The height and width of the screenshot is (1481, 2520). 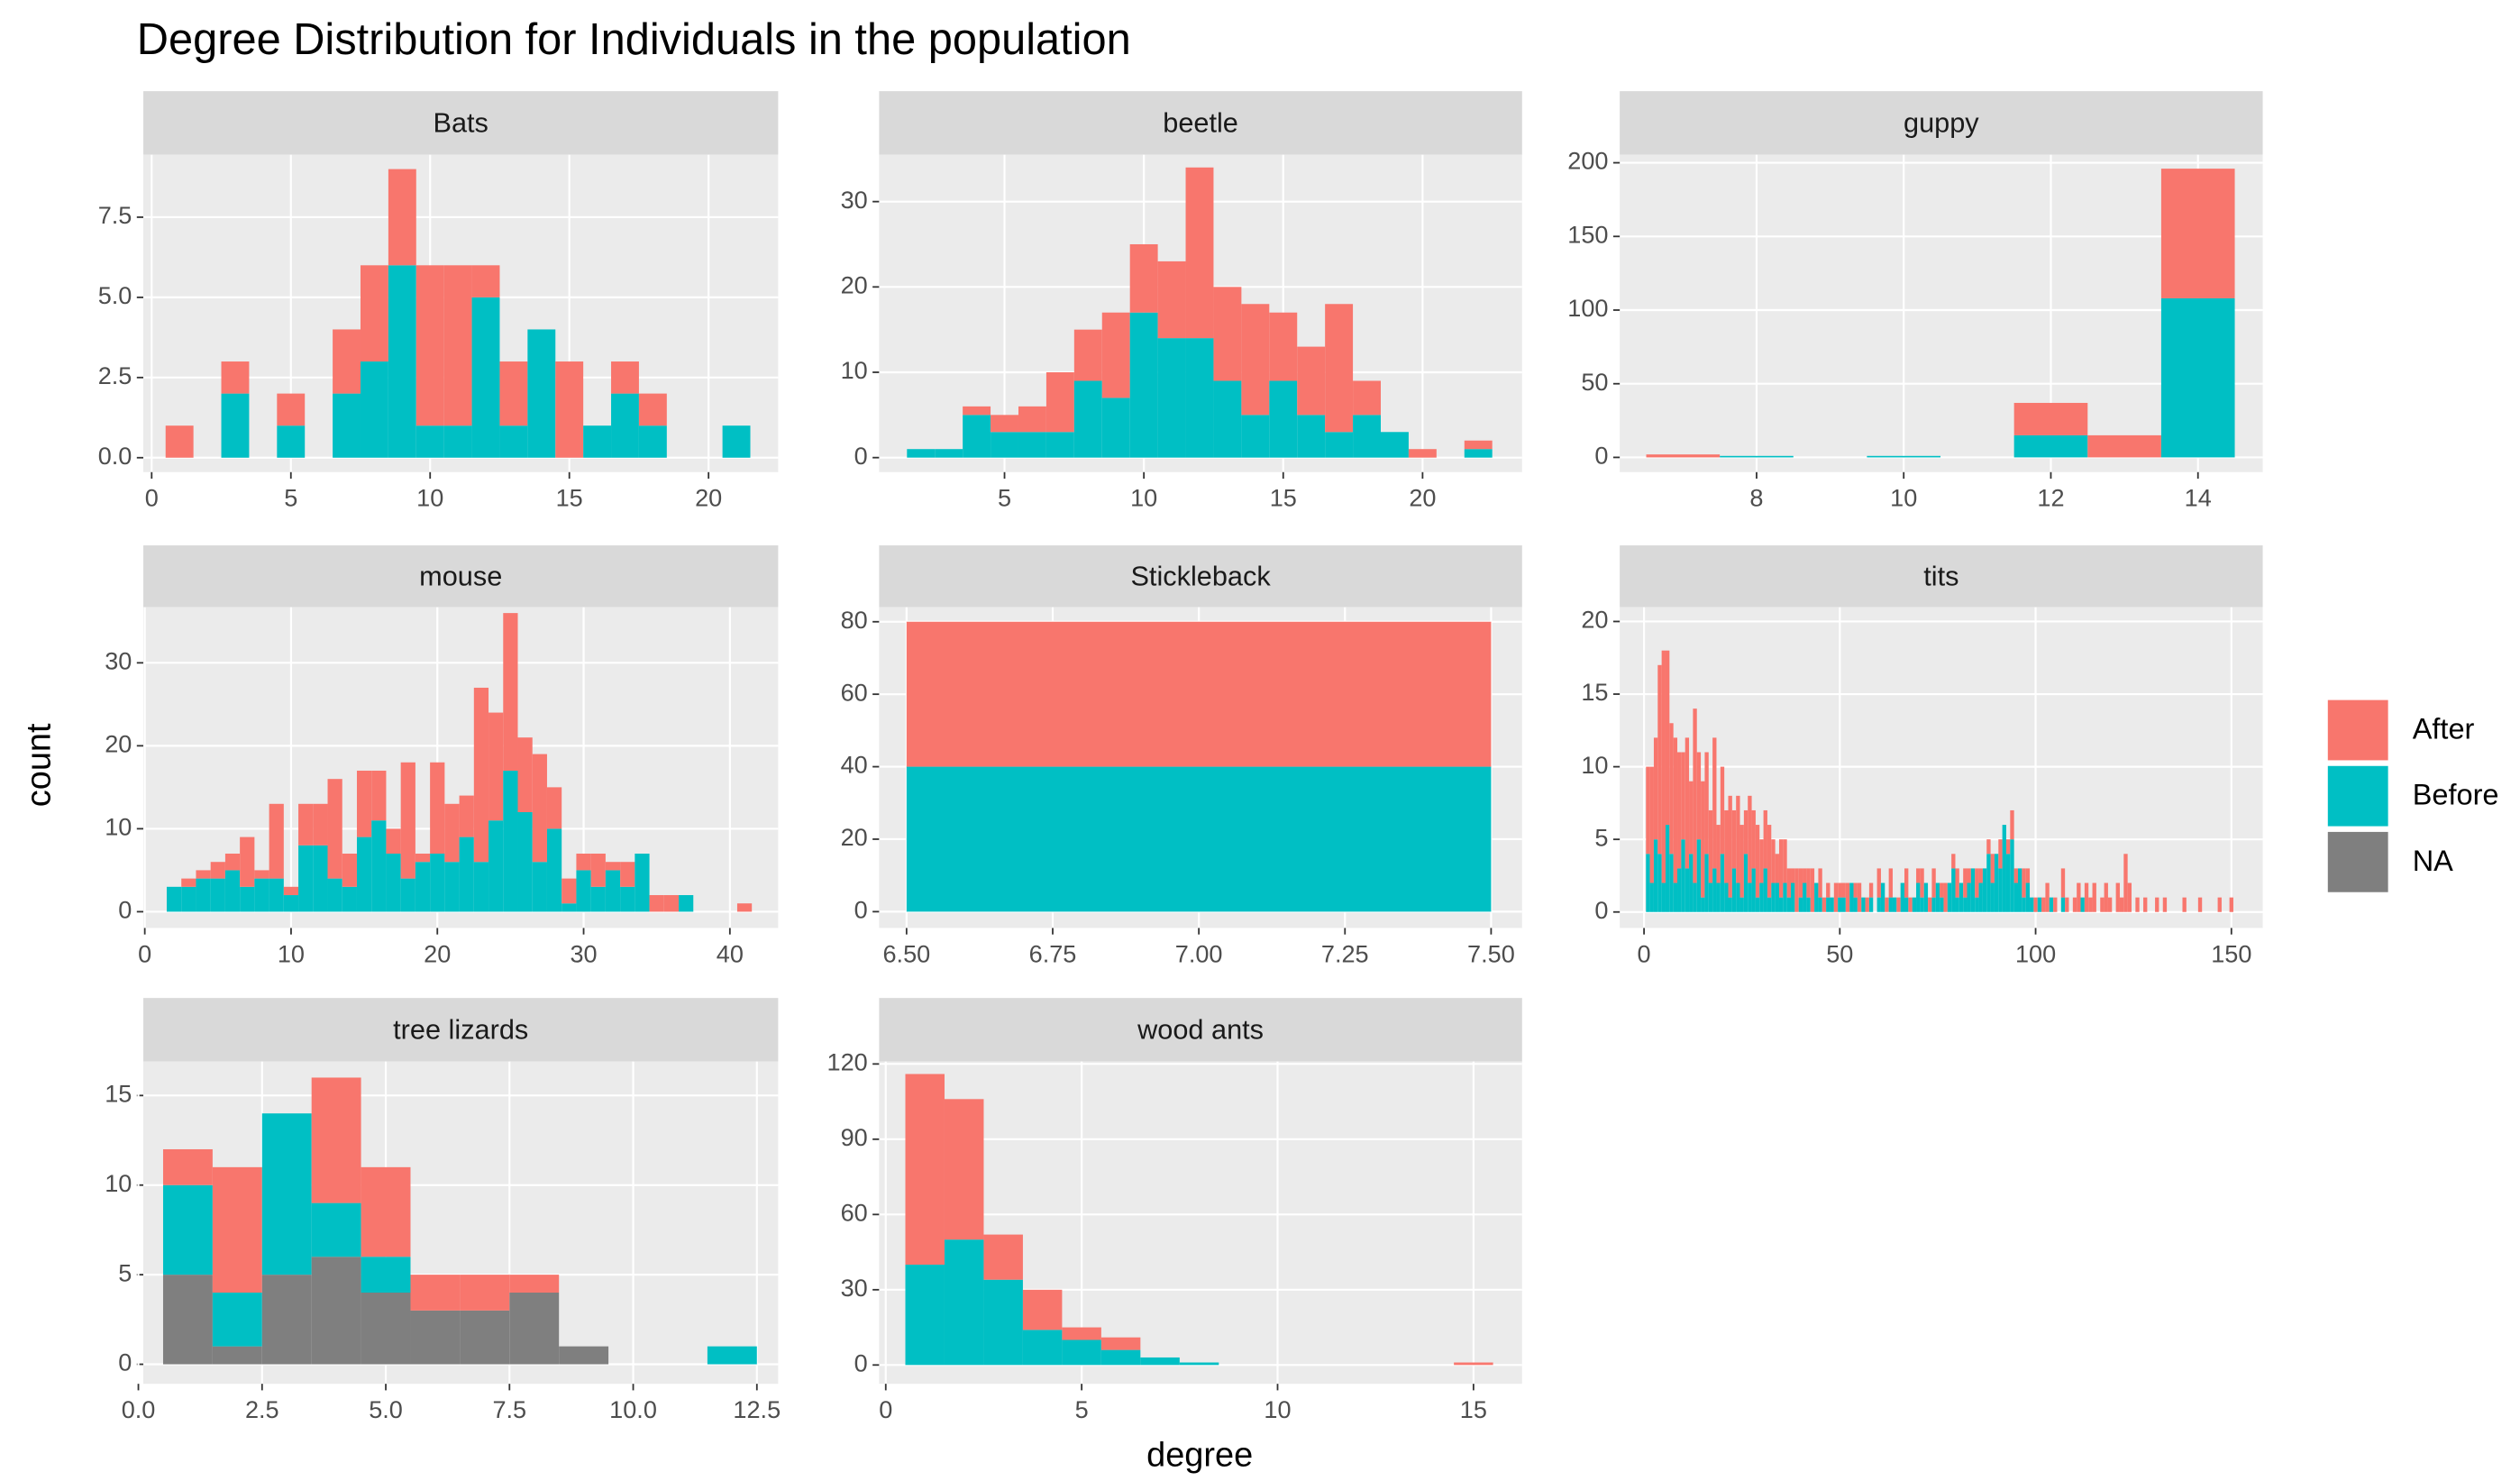 What do you see at coordinates (2357, 796) in the screenshot?
I see `legend-key` at bounding box center [2357, 796].